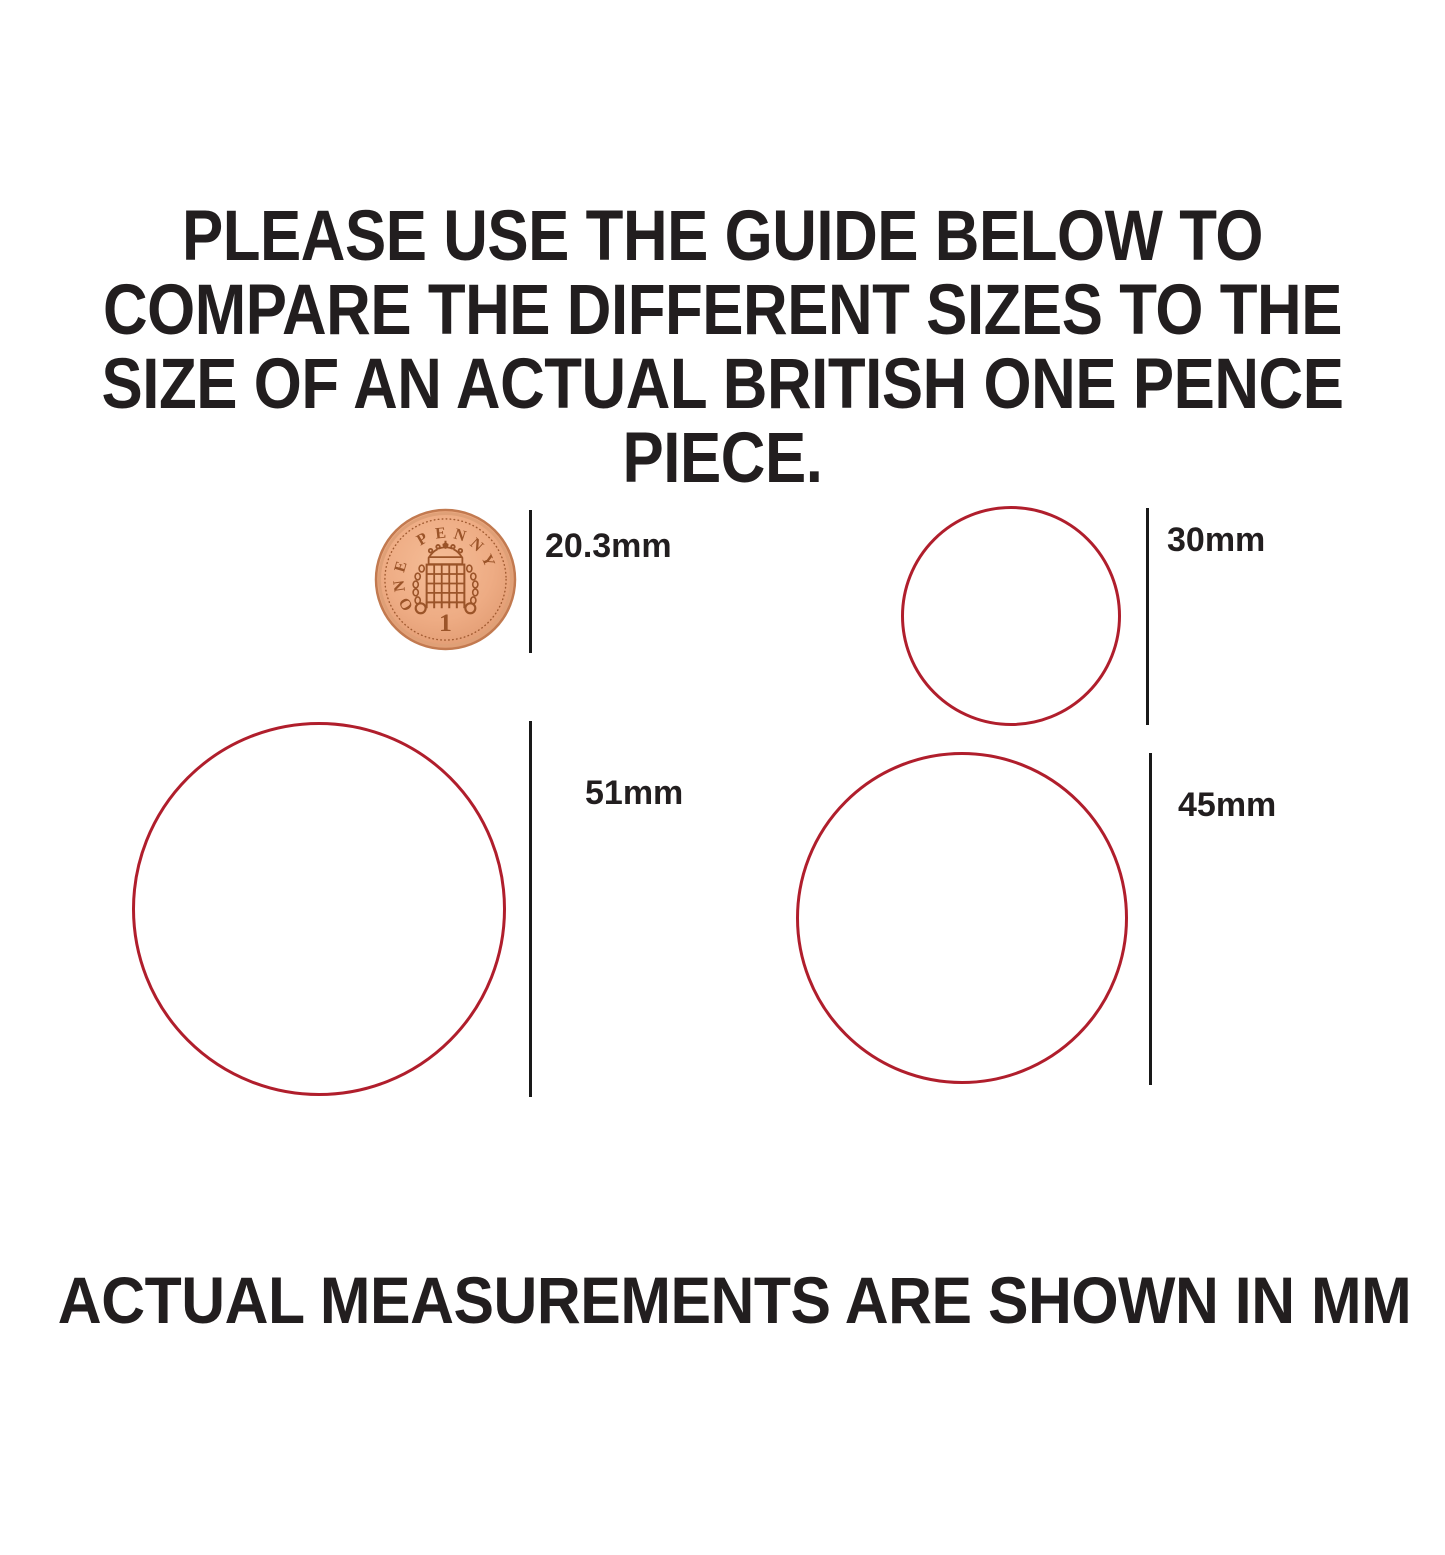 Image resolution: width=1445 pixels, height=1555 pixels. Describe the element at coordinates (634, 793) in the screenshot. I see `size-label-51mm: 51mm` at that location.